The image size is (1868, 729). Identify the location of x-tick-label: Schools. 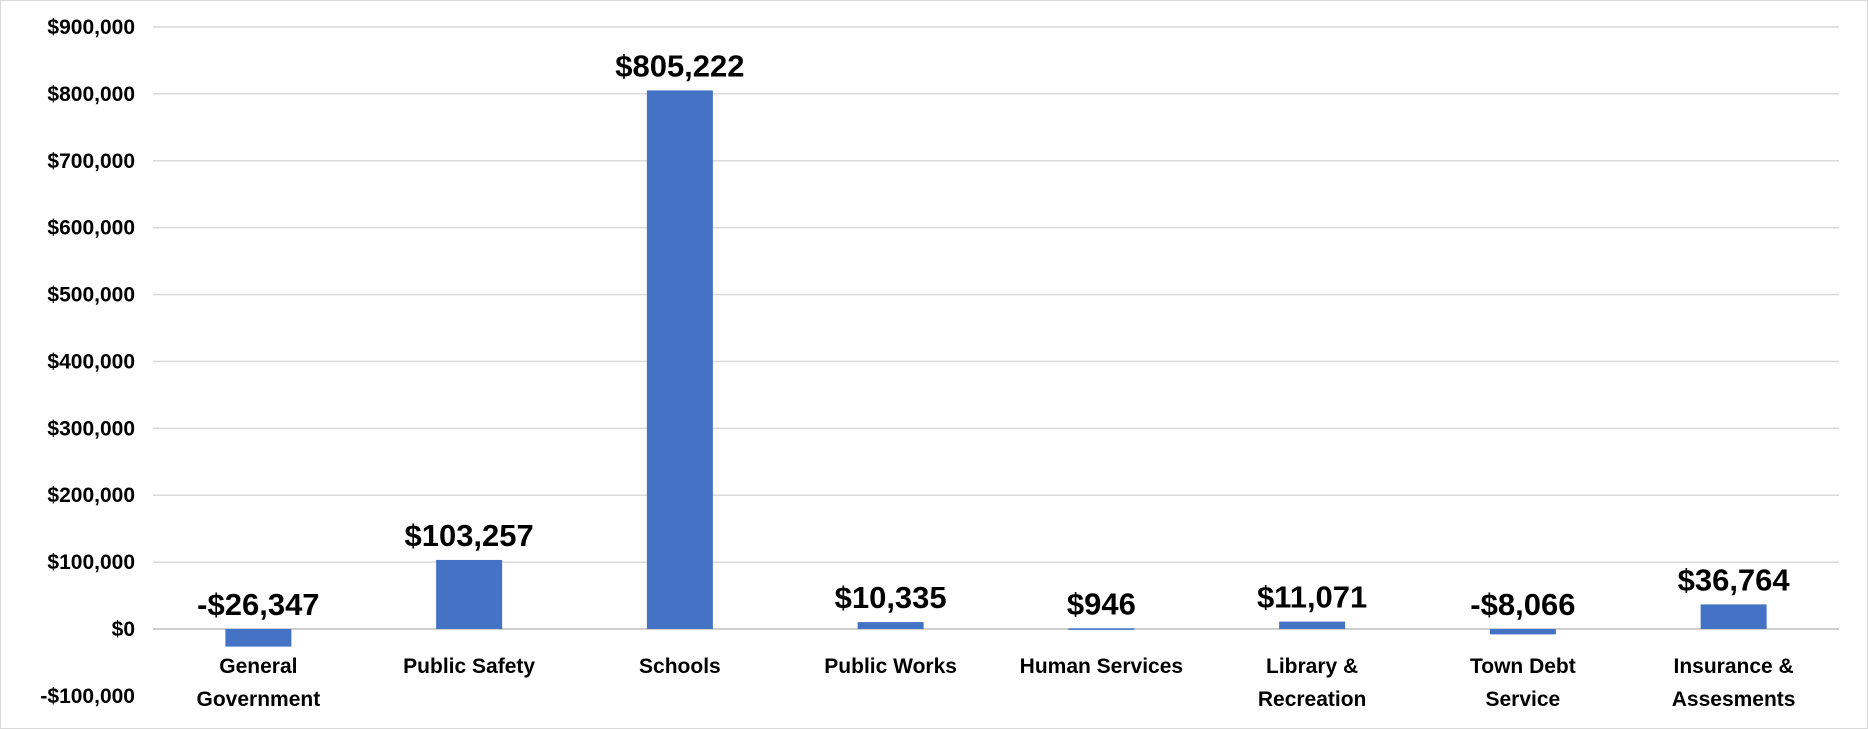
(680, 666).